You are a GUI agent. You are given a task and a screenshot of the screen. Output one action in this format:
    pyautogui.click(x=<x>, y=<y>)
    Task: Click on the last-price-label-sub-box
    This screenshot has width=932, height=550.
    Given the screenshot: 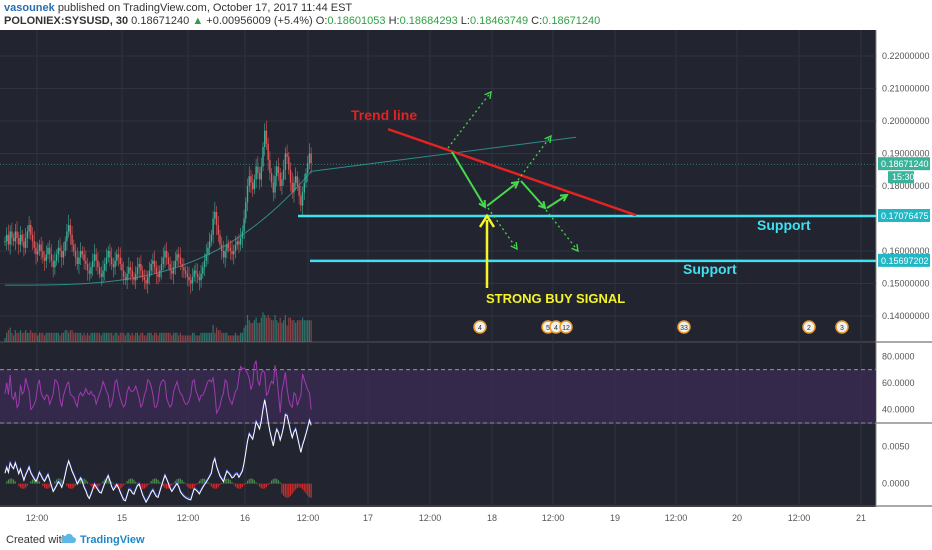 What is the action you would take?
    pyautogui.click(x=901, y=177)
    